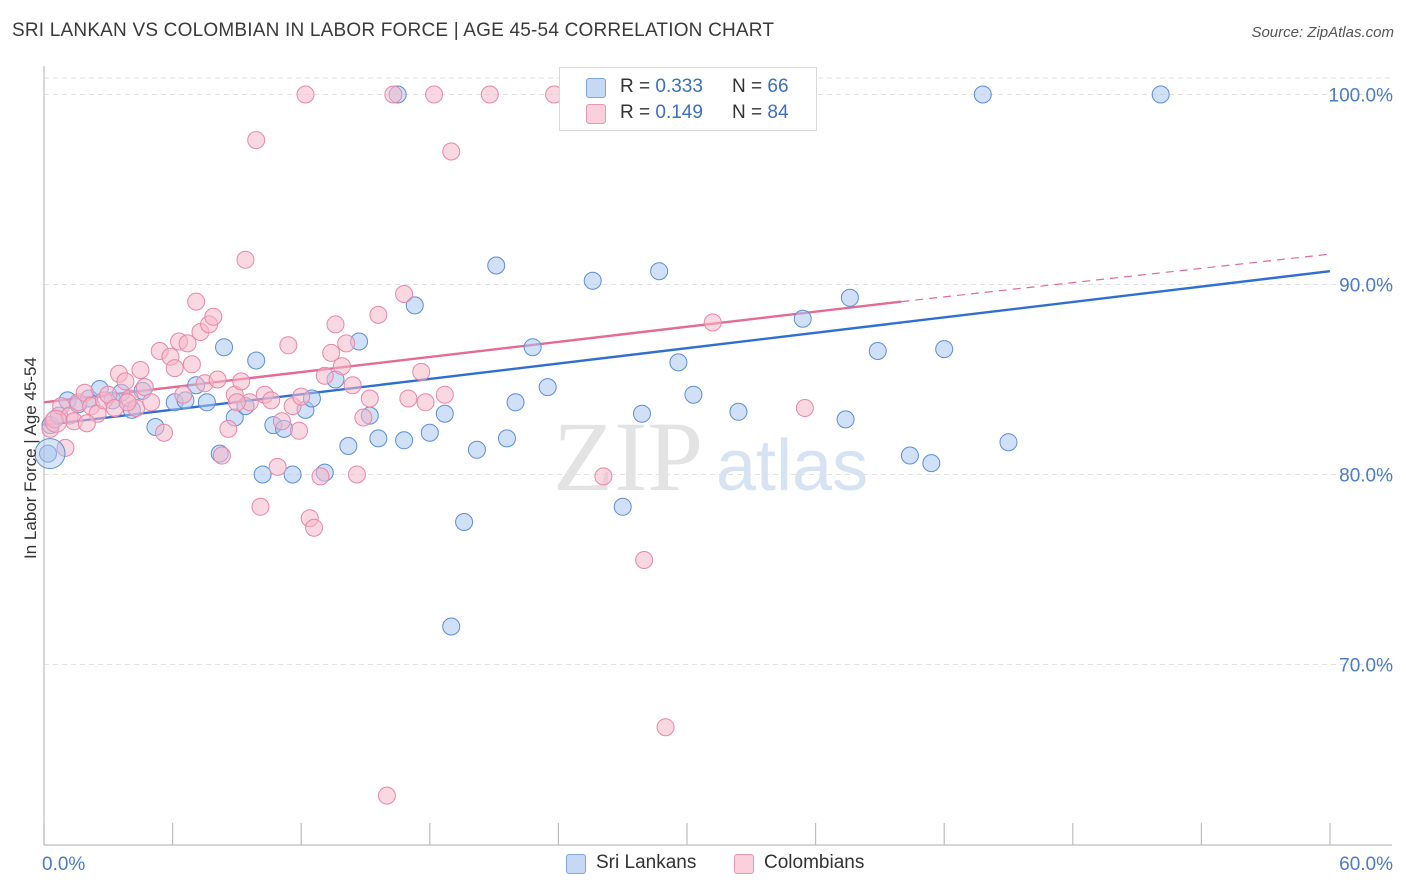 This screenshot has width=1406, height=892. Describe the element at coordinates (596, 114) in the screenshot. I see `legend-swatch-colombians` at that location.